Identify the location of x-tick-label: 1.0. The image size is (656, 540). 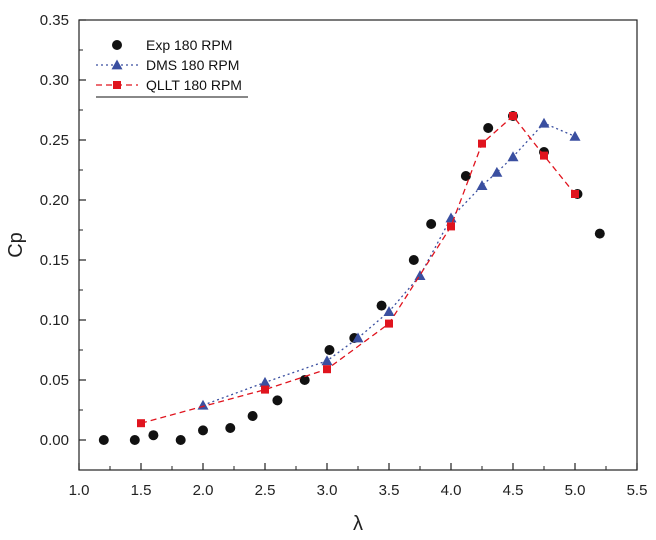
(79, 490).